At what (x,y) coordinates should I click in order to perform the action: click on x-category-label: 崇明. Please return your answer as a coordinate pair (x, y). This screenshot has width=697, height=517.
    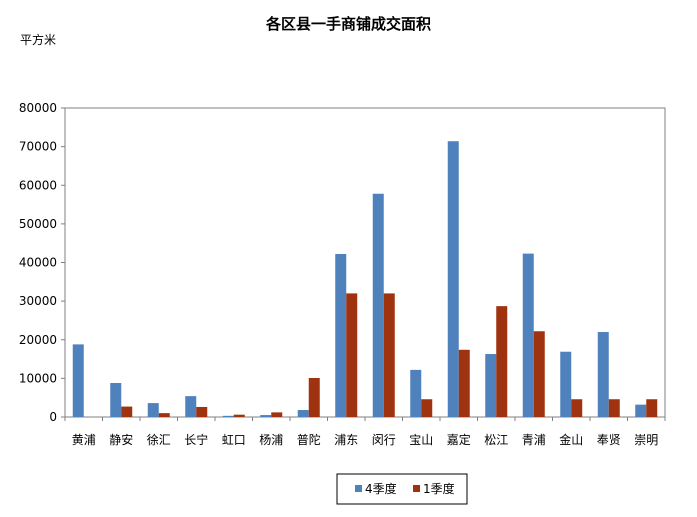
    Looking at the image, I should click on (646, 440).